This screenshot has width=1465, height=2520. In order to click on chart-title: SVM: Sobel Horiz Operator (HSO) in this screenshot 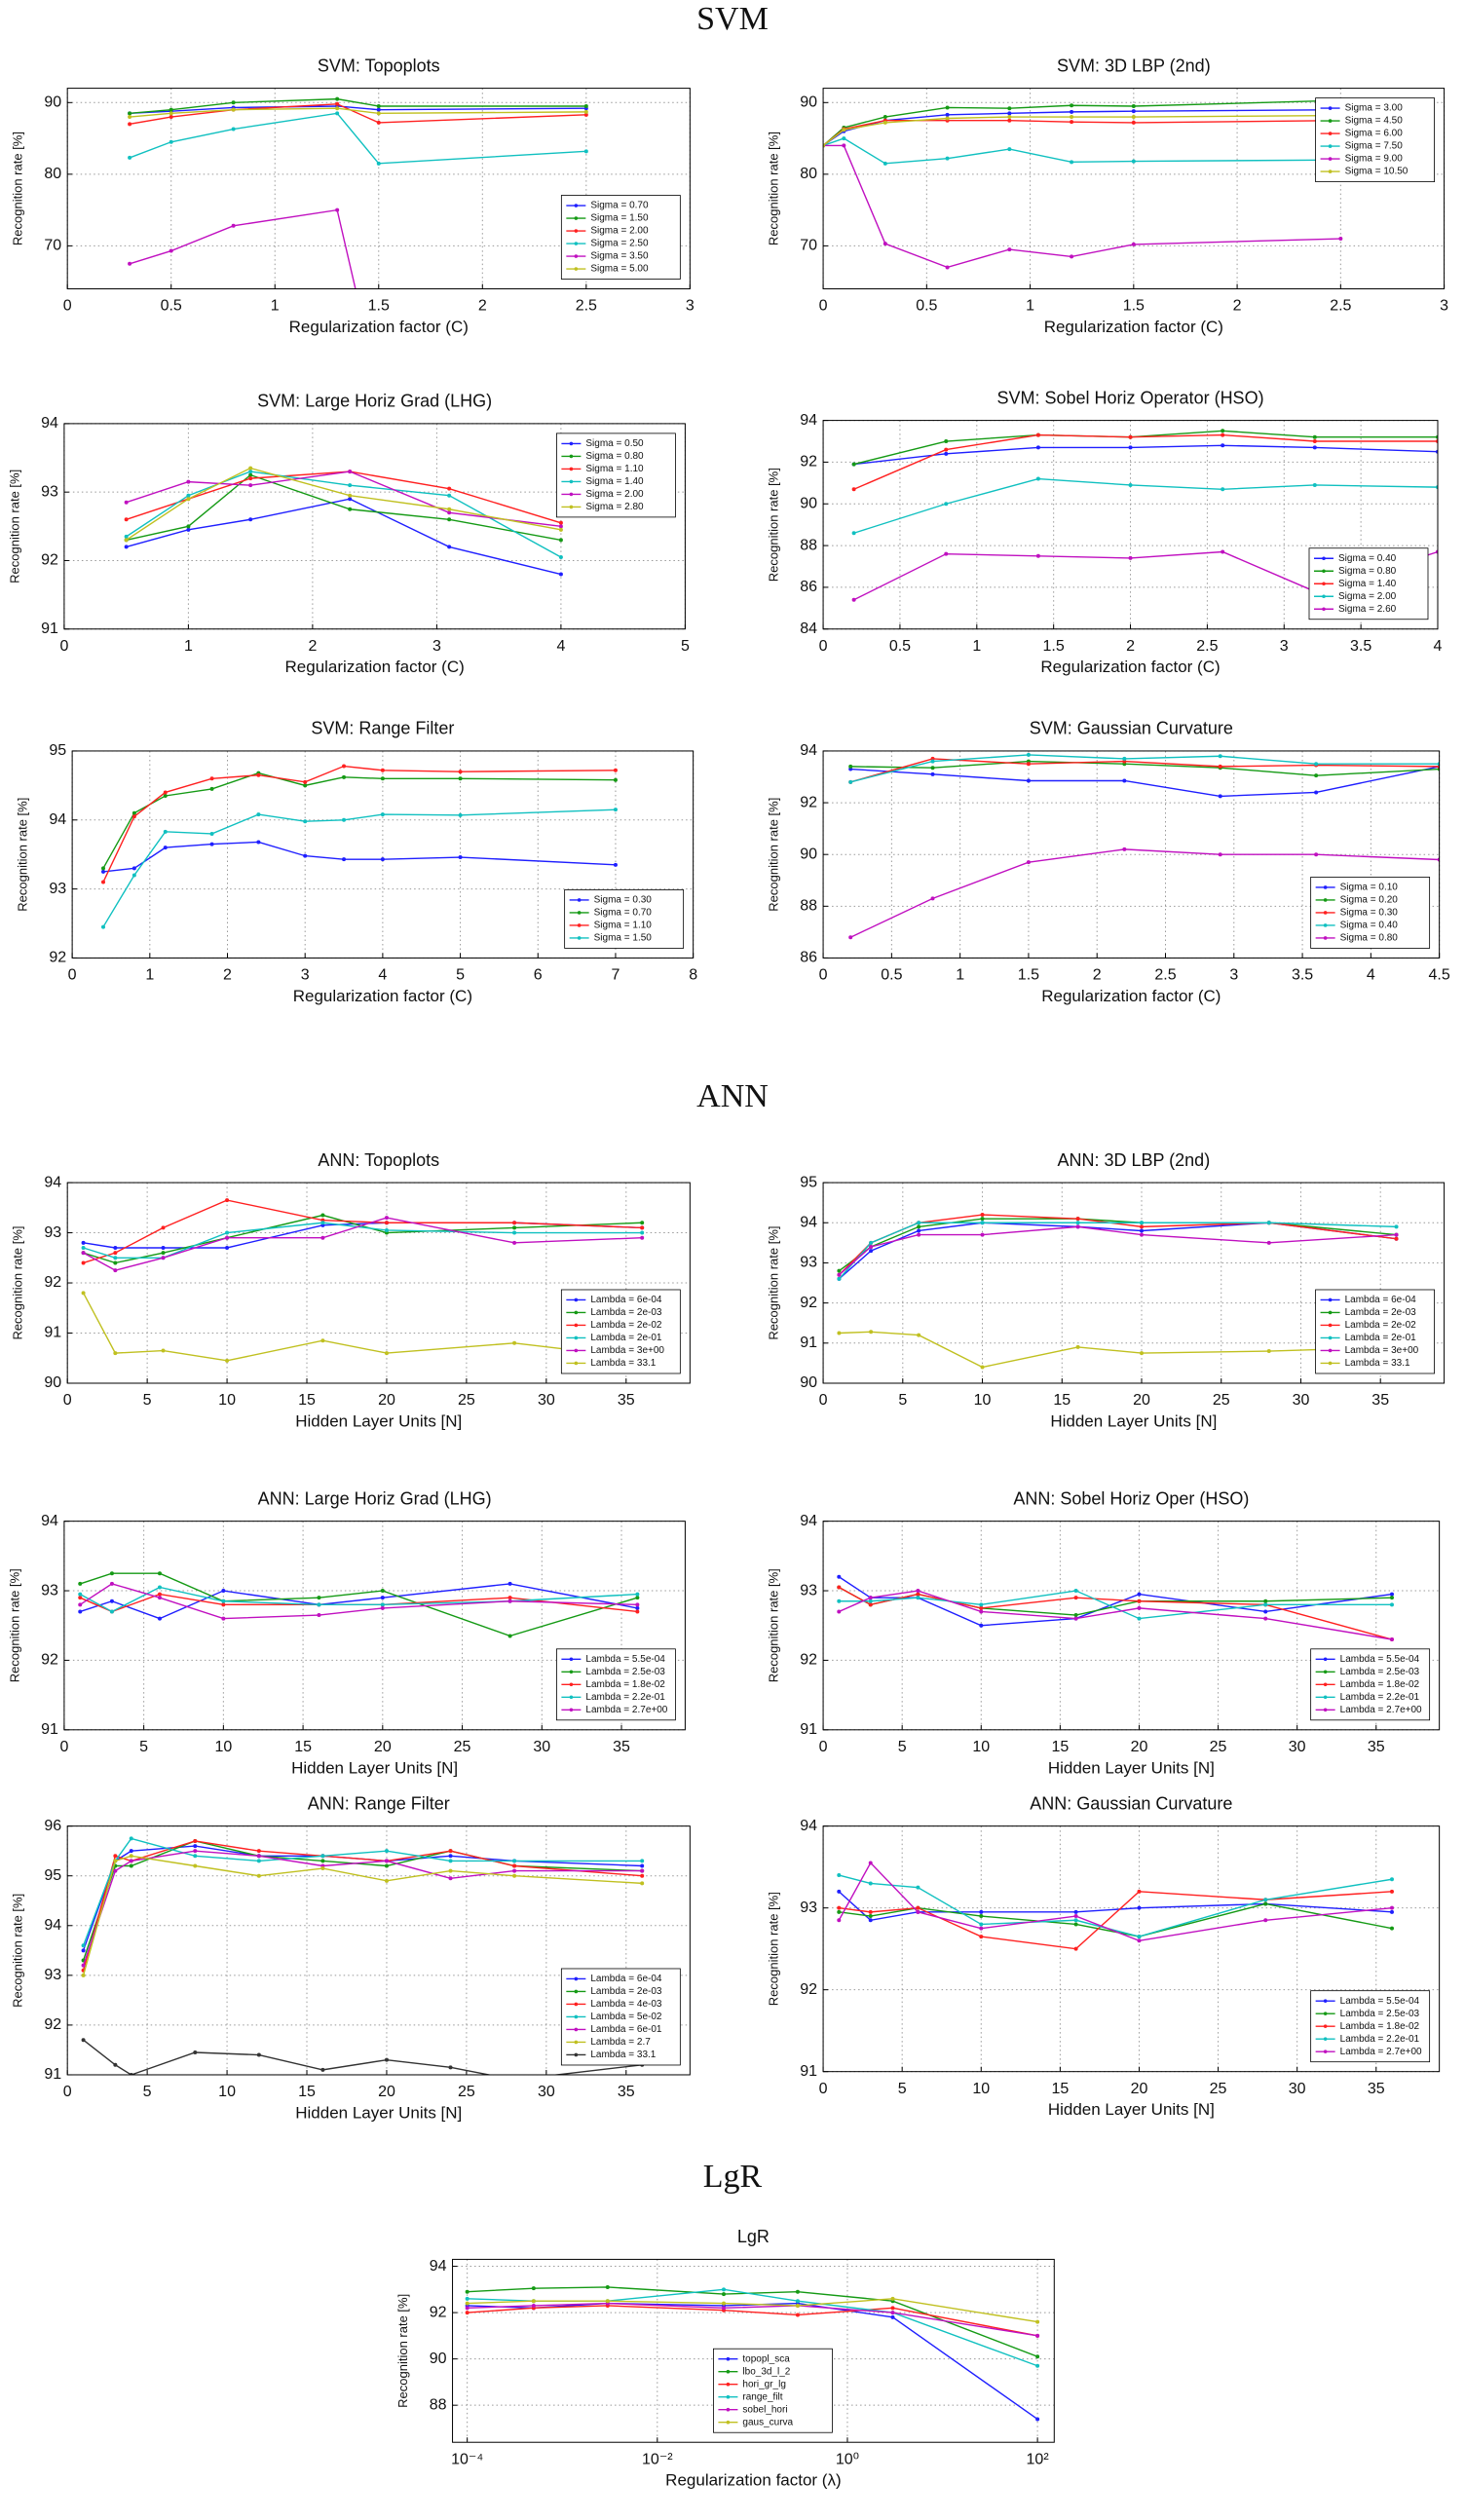, I will do `click(1129, 397)`.